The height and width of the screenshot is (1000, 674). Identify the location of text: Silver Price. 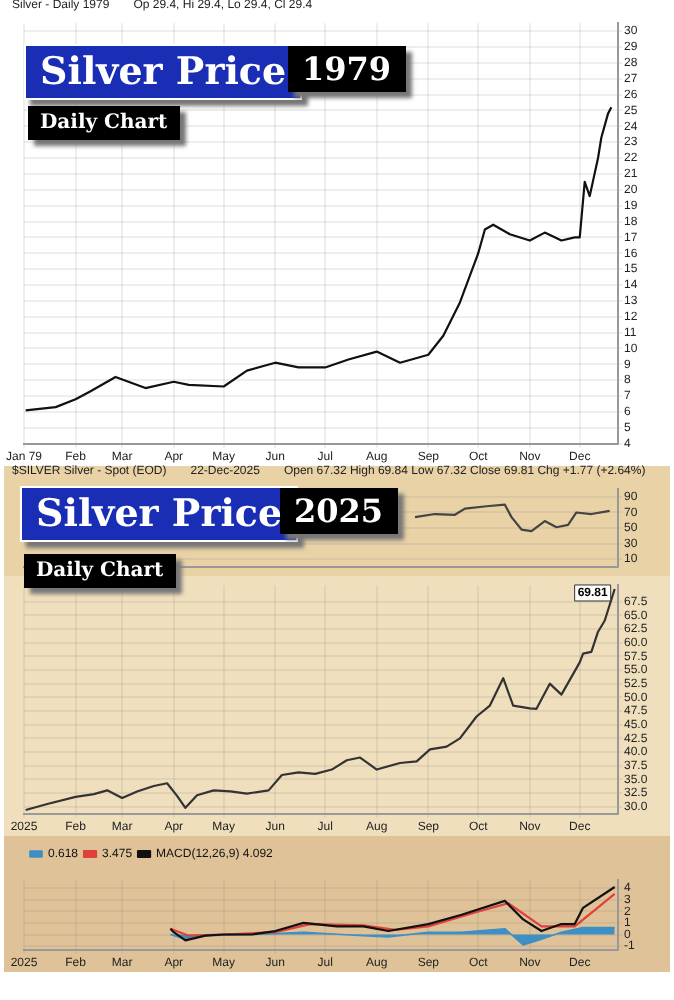
(163, 72).